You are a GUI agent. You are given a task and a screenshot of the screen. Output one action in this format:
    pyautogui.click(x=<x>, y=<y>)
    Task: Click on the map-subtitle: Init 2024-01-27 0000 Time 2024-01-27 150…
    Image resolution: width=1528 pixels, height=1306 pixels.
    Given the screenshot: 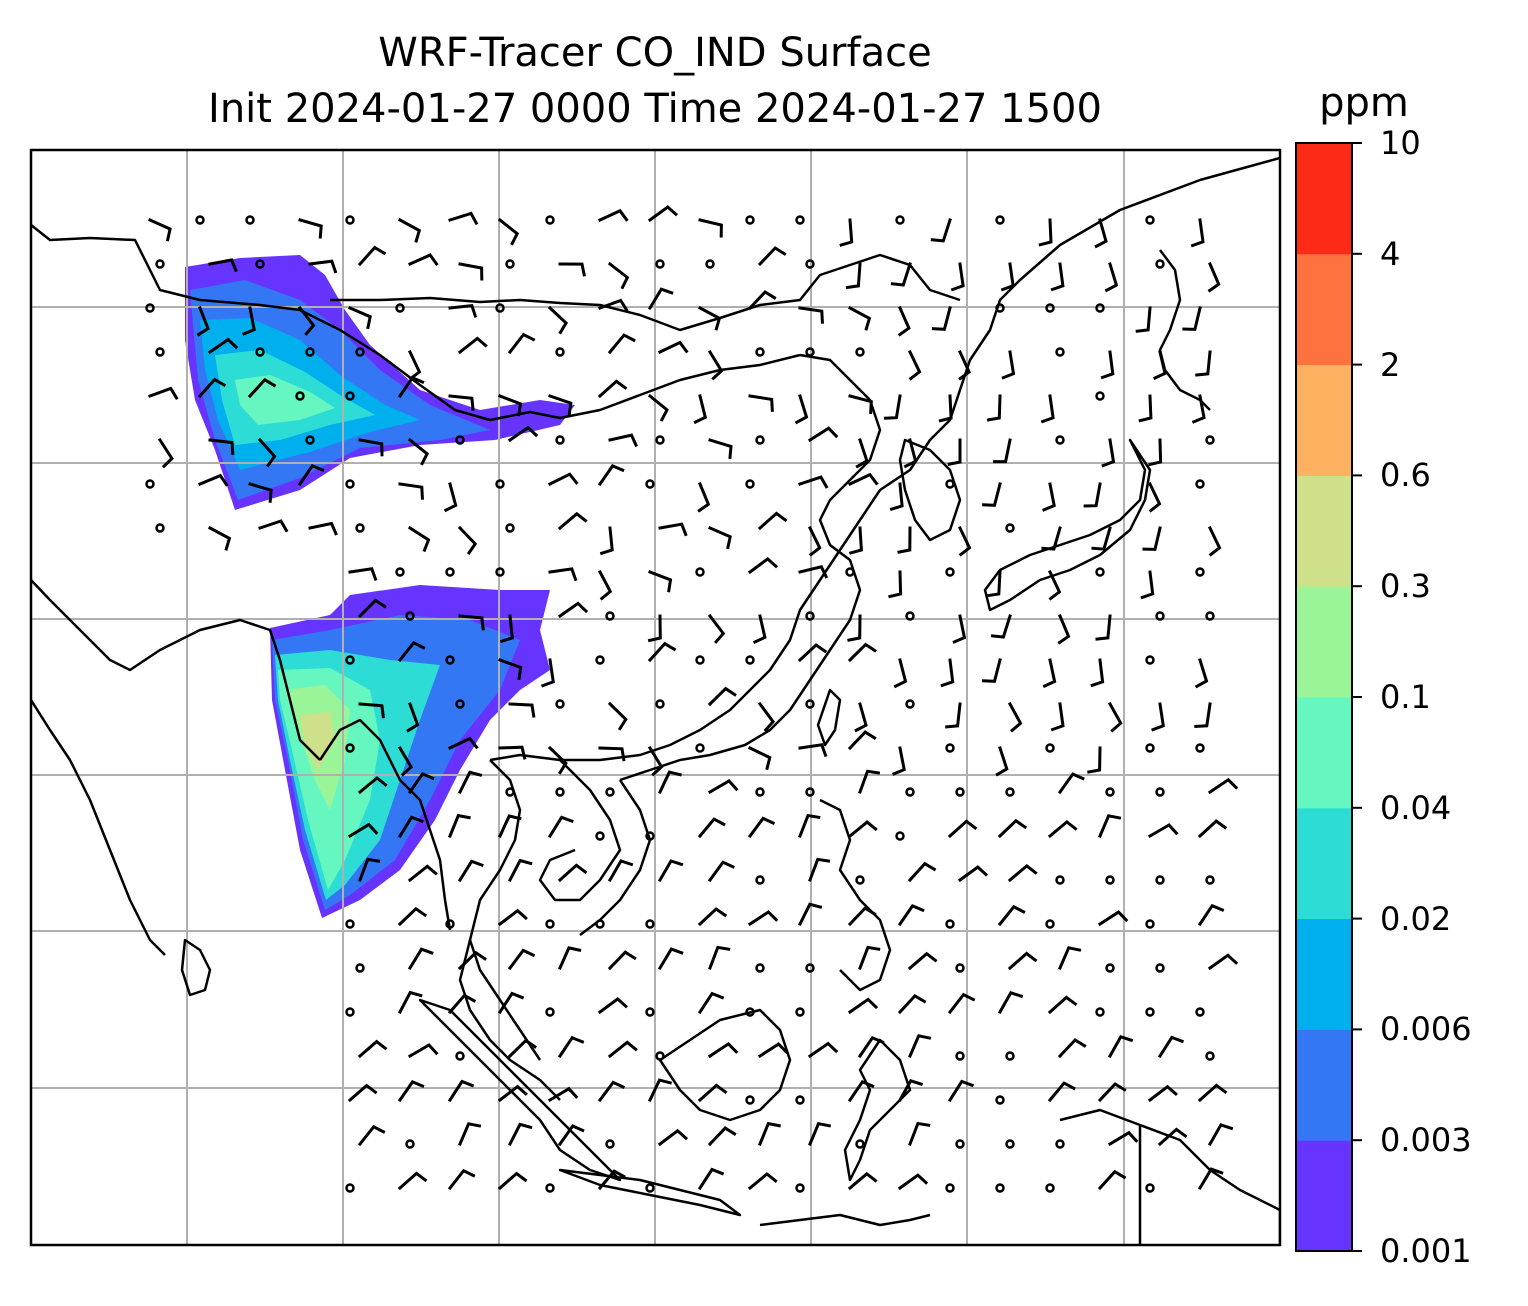 What is the action you would take?
    pyautogui.click(x=655, y=109)
    